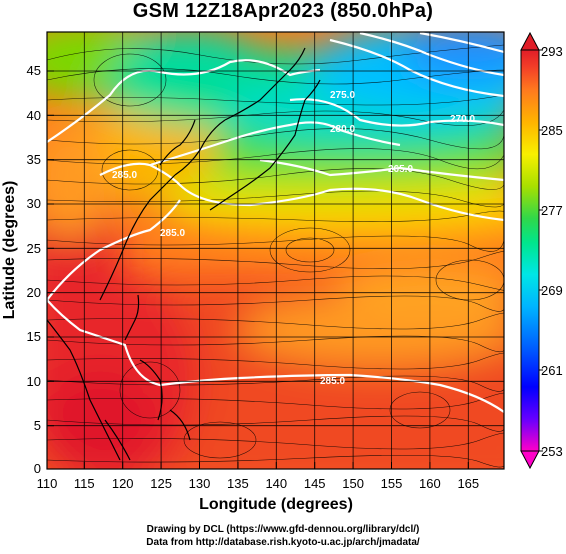 The image size is (566, 554). Describe the element at coordinates (34, 381) in the screenshot. I see `y-tick-label: 10` at that location.